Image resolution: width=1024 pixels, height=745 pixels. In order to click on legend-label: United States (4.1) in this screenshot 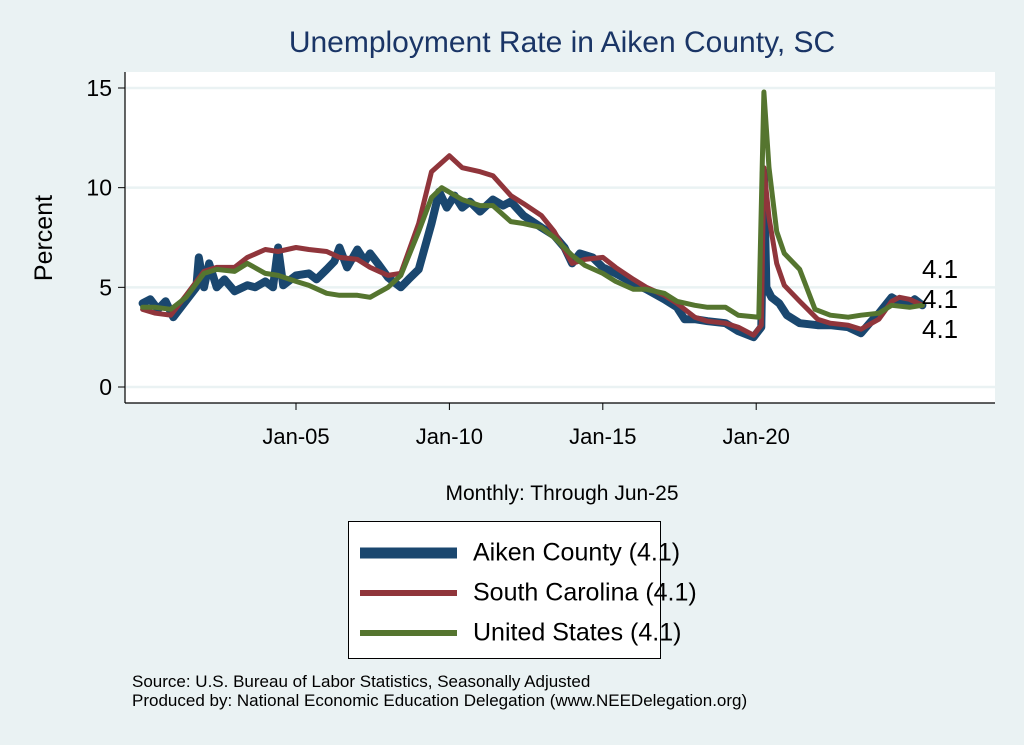, I will do `click(577, 632)`.